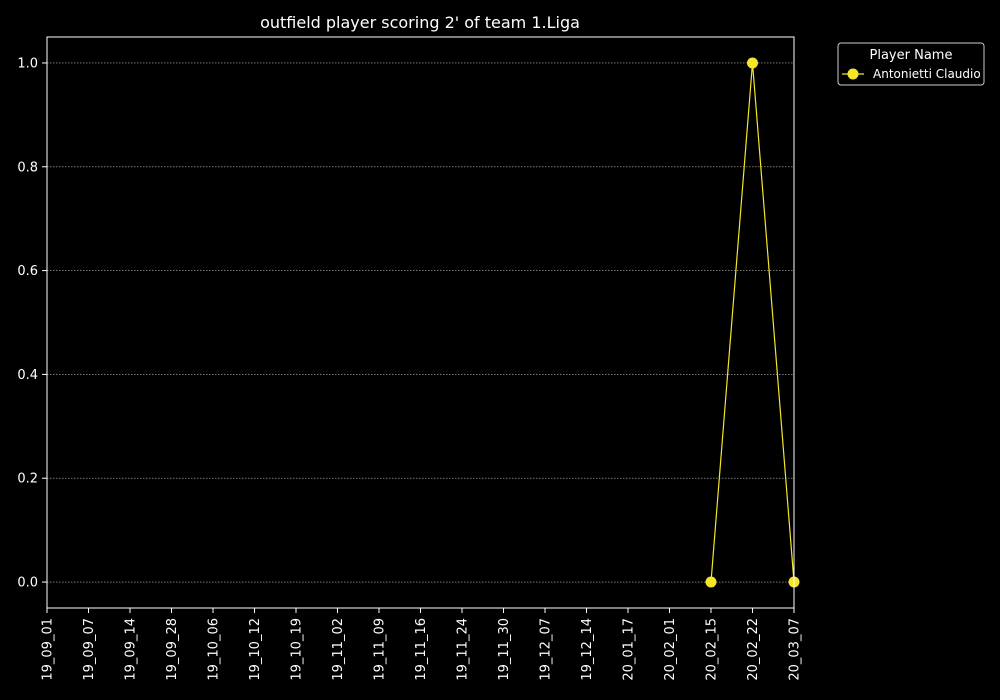 This screenshot has width=1000, height=700. What do you see at coordinates (131, 649) in the screenshot?
I see `x-tick-label: 19_09_14` at bounding box center [131, 649].